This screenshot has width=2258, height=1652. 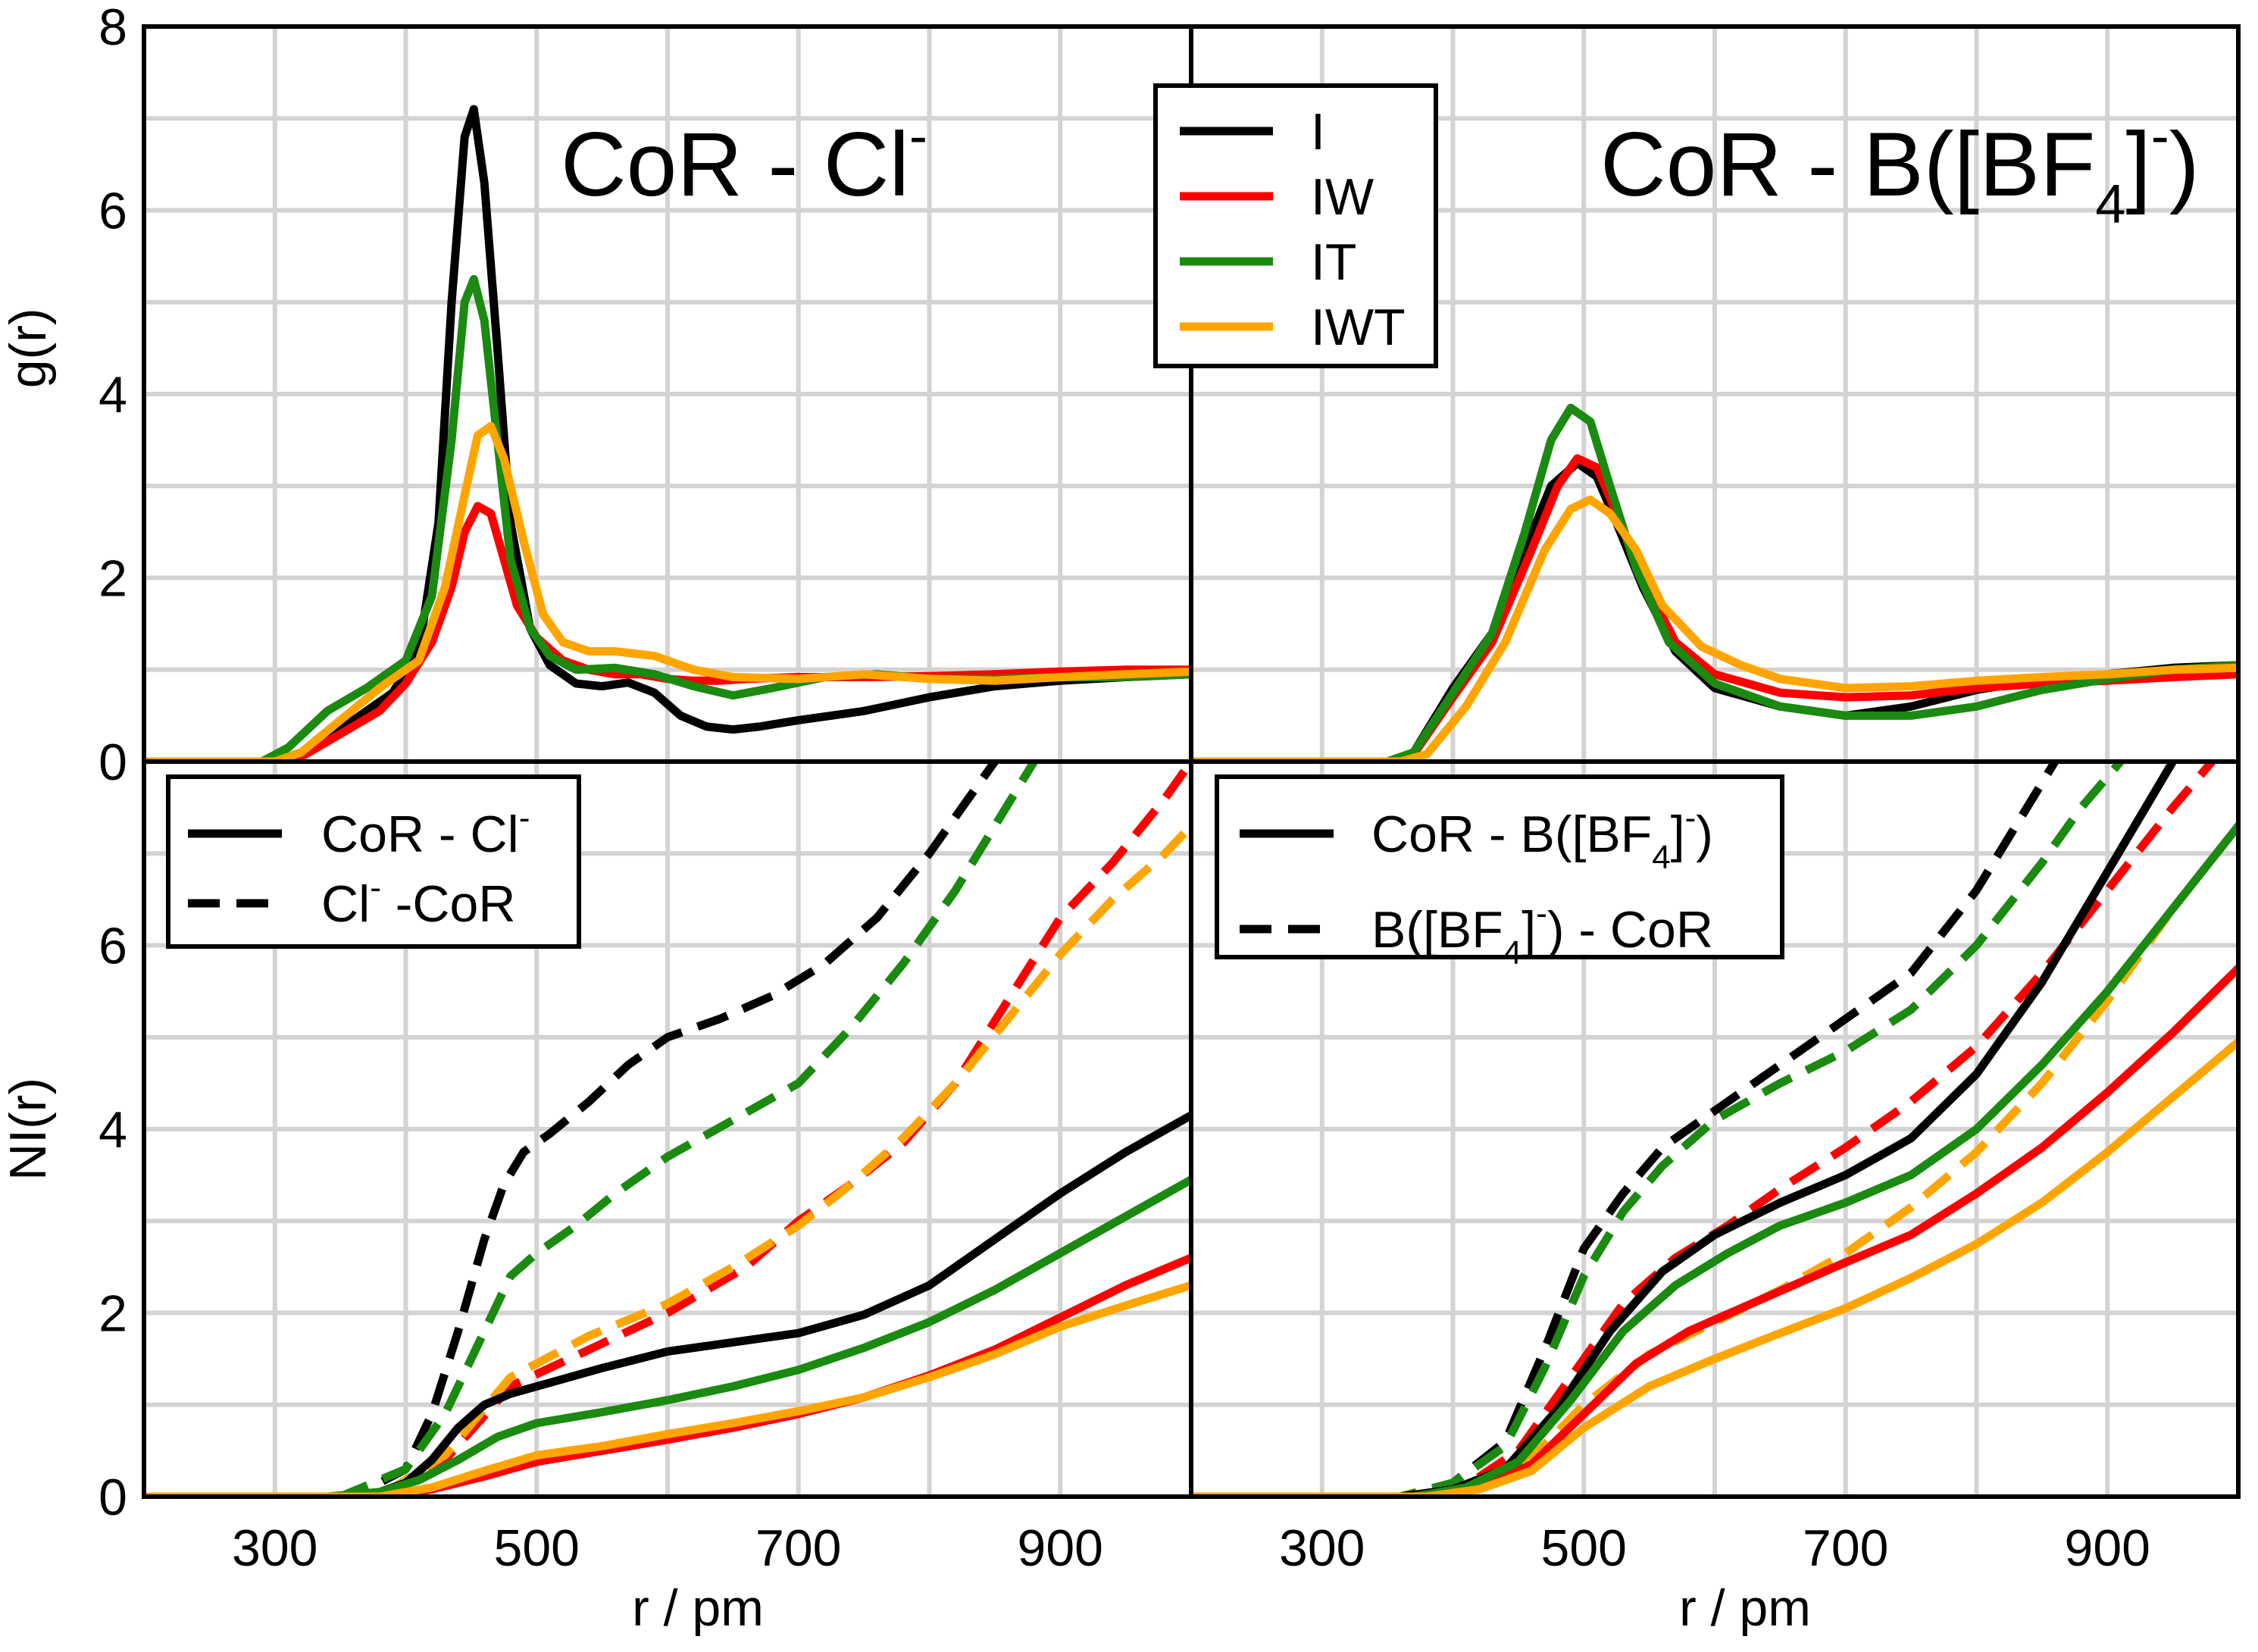 What do you see at coordinates (113, 28) in the screenshot?
I see `y-tick-label-top: 8` at bounding box center [113, 28].